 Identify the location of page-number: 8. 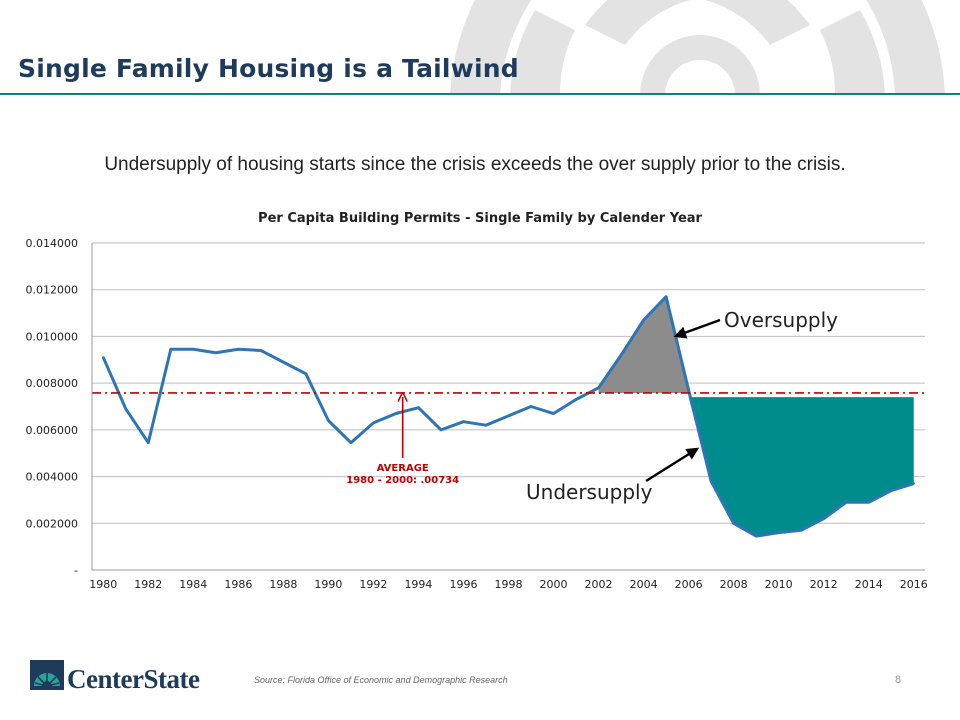
(898, 680).